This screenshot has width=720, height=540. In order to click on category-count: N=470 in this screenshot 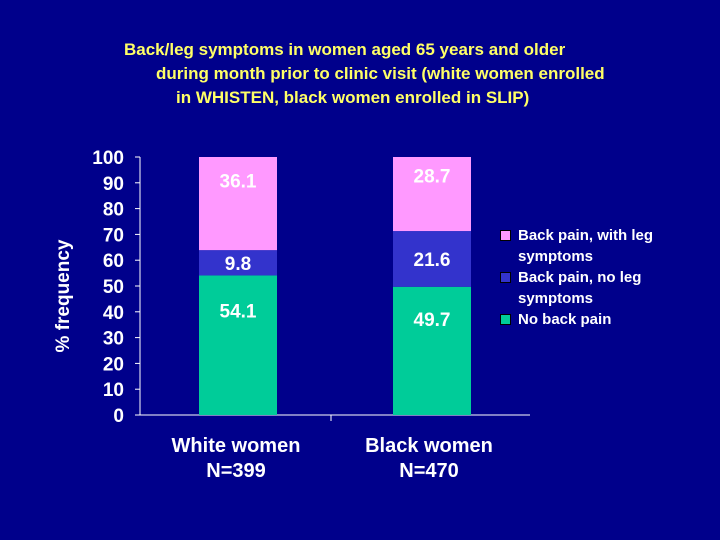, I will do `click(429, 471)`.